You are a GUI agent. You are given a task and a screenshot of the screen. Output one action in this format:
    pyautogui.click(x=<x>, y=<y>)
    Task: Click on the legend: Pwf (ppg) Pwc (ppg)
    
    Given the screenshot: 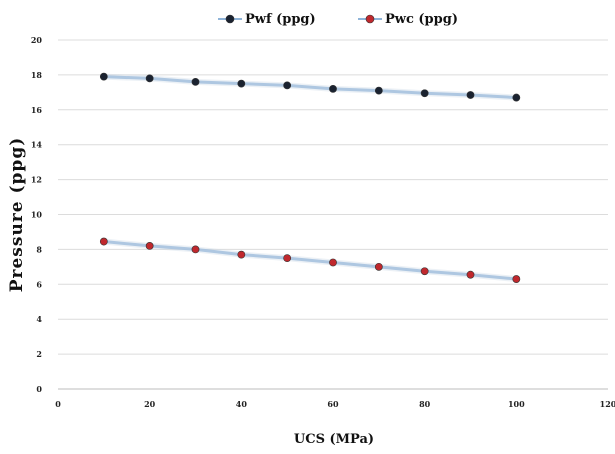 What is the action you would take?
    pyautogui.click(x=338, y=19)
    